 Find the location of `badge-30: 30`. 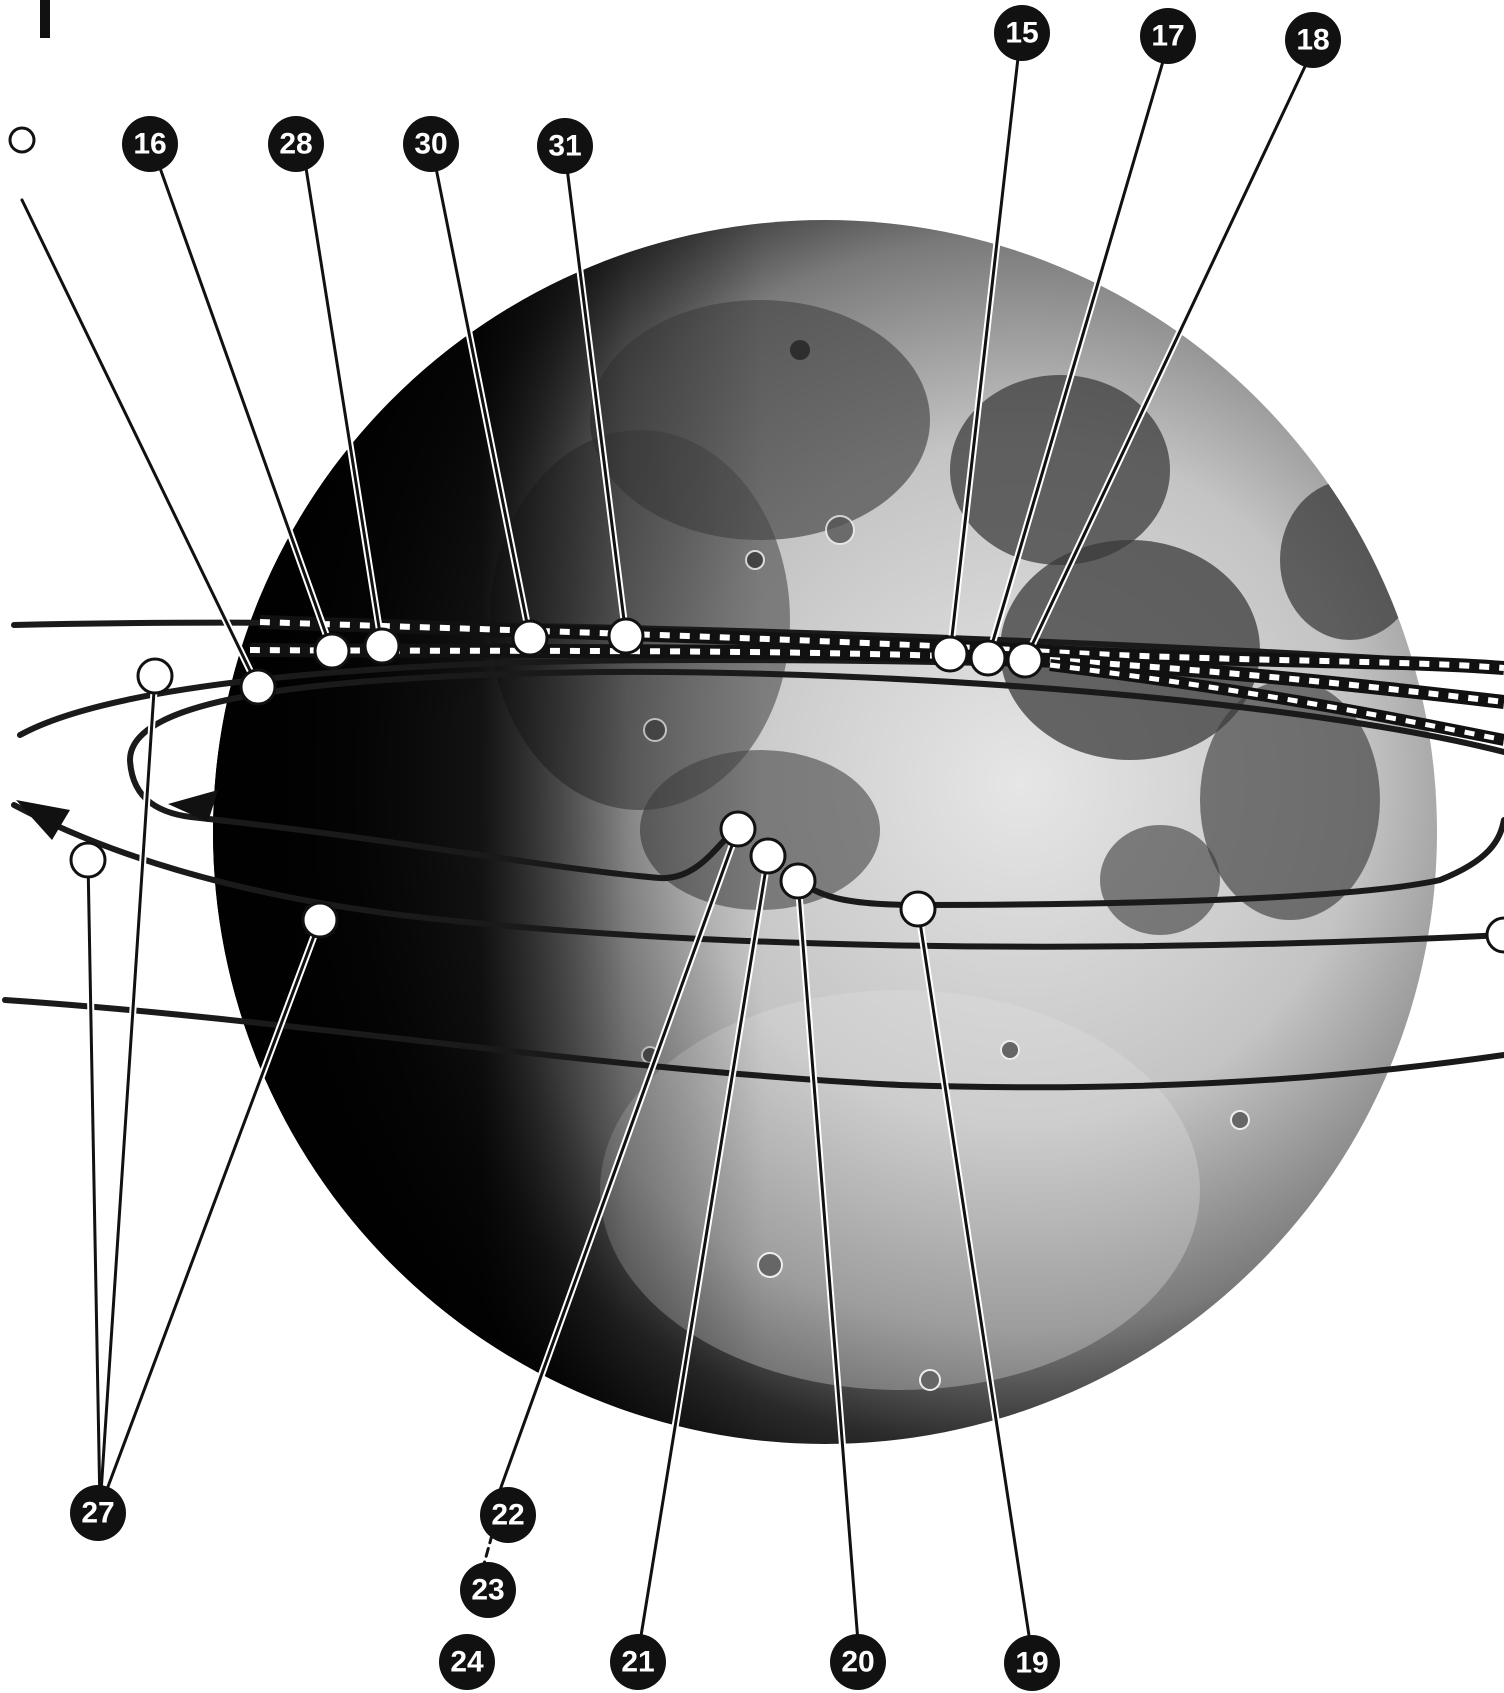

badge-30: 30 is located at coordinates (431, 144).